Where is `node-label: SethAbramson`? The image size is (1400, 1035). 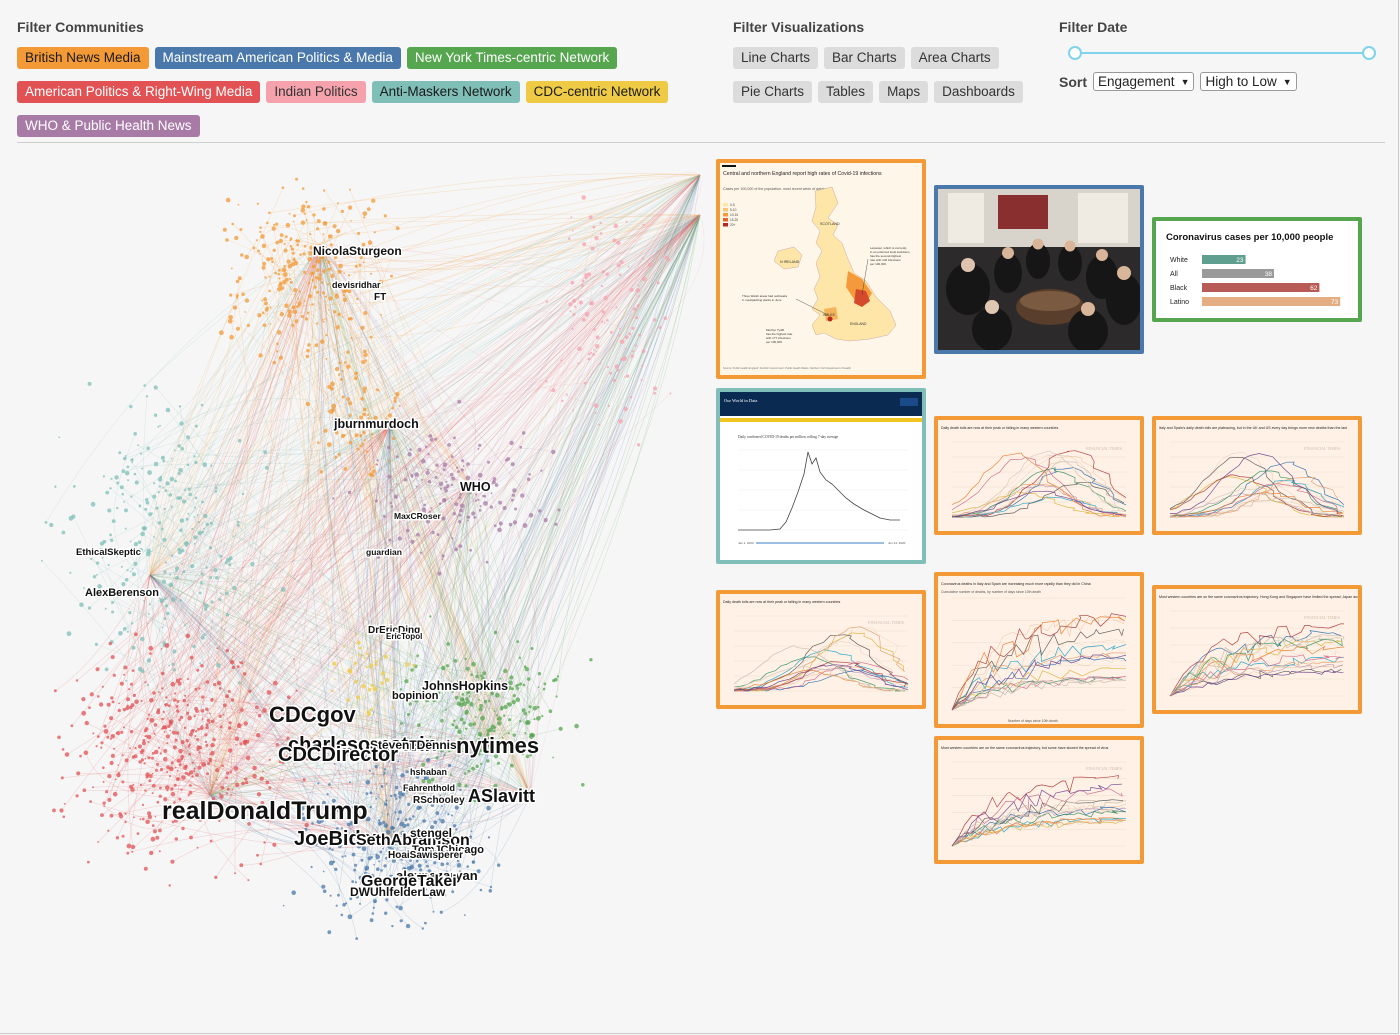 node-label: SethAbramson is located at coordinates (413, 841).